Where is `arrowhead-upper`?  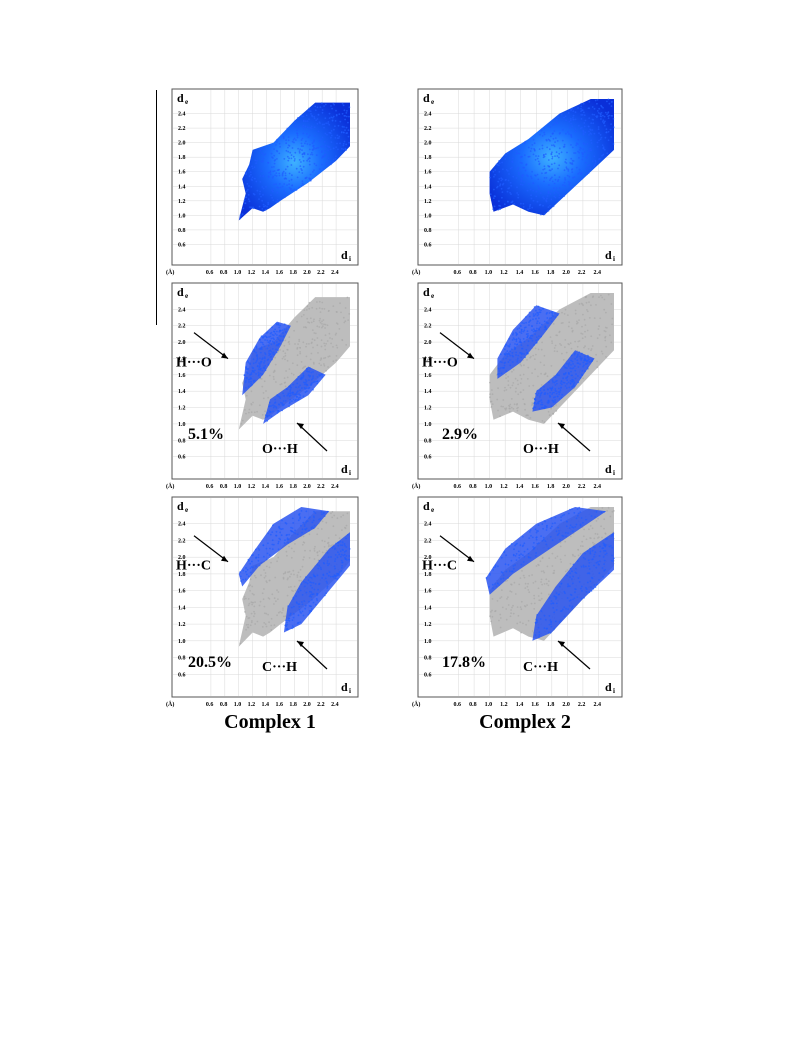
arrowhead-upper is located at coordinates (224, 558).